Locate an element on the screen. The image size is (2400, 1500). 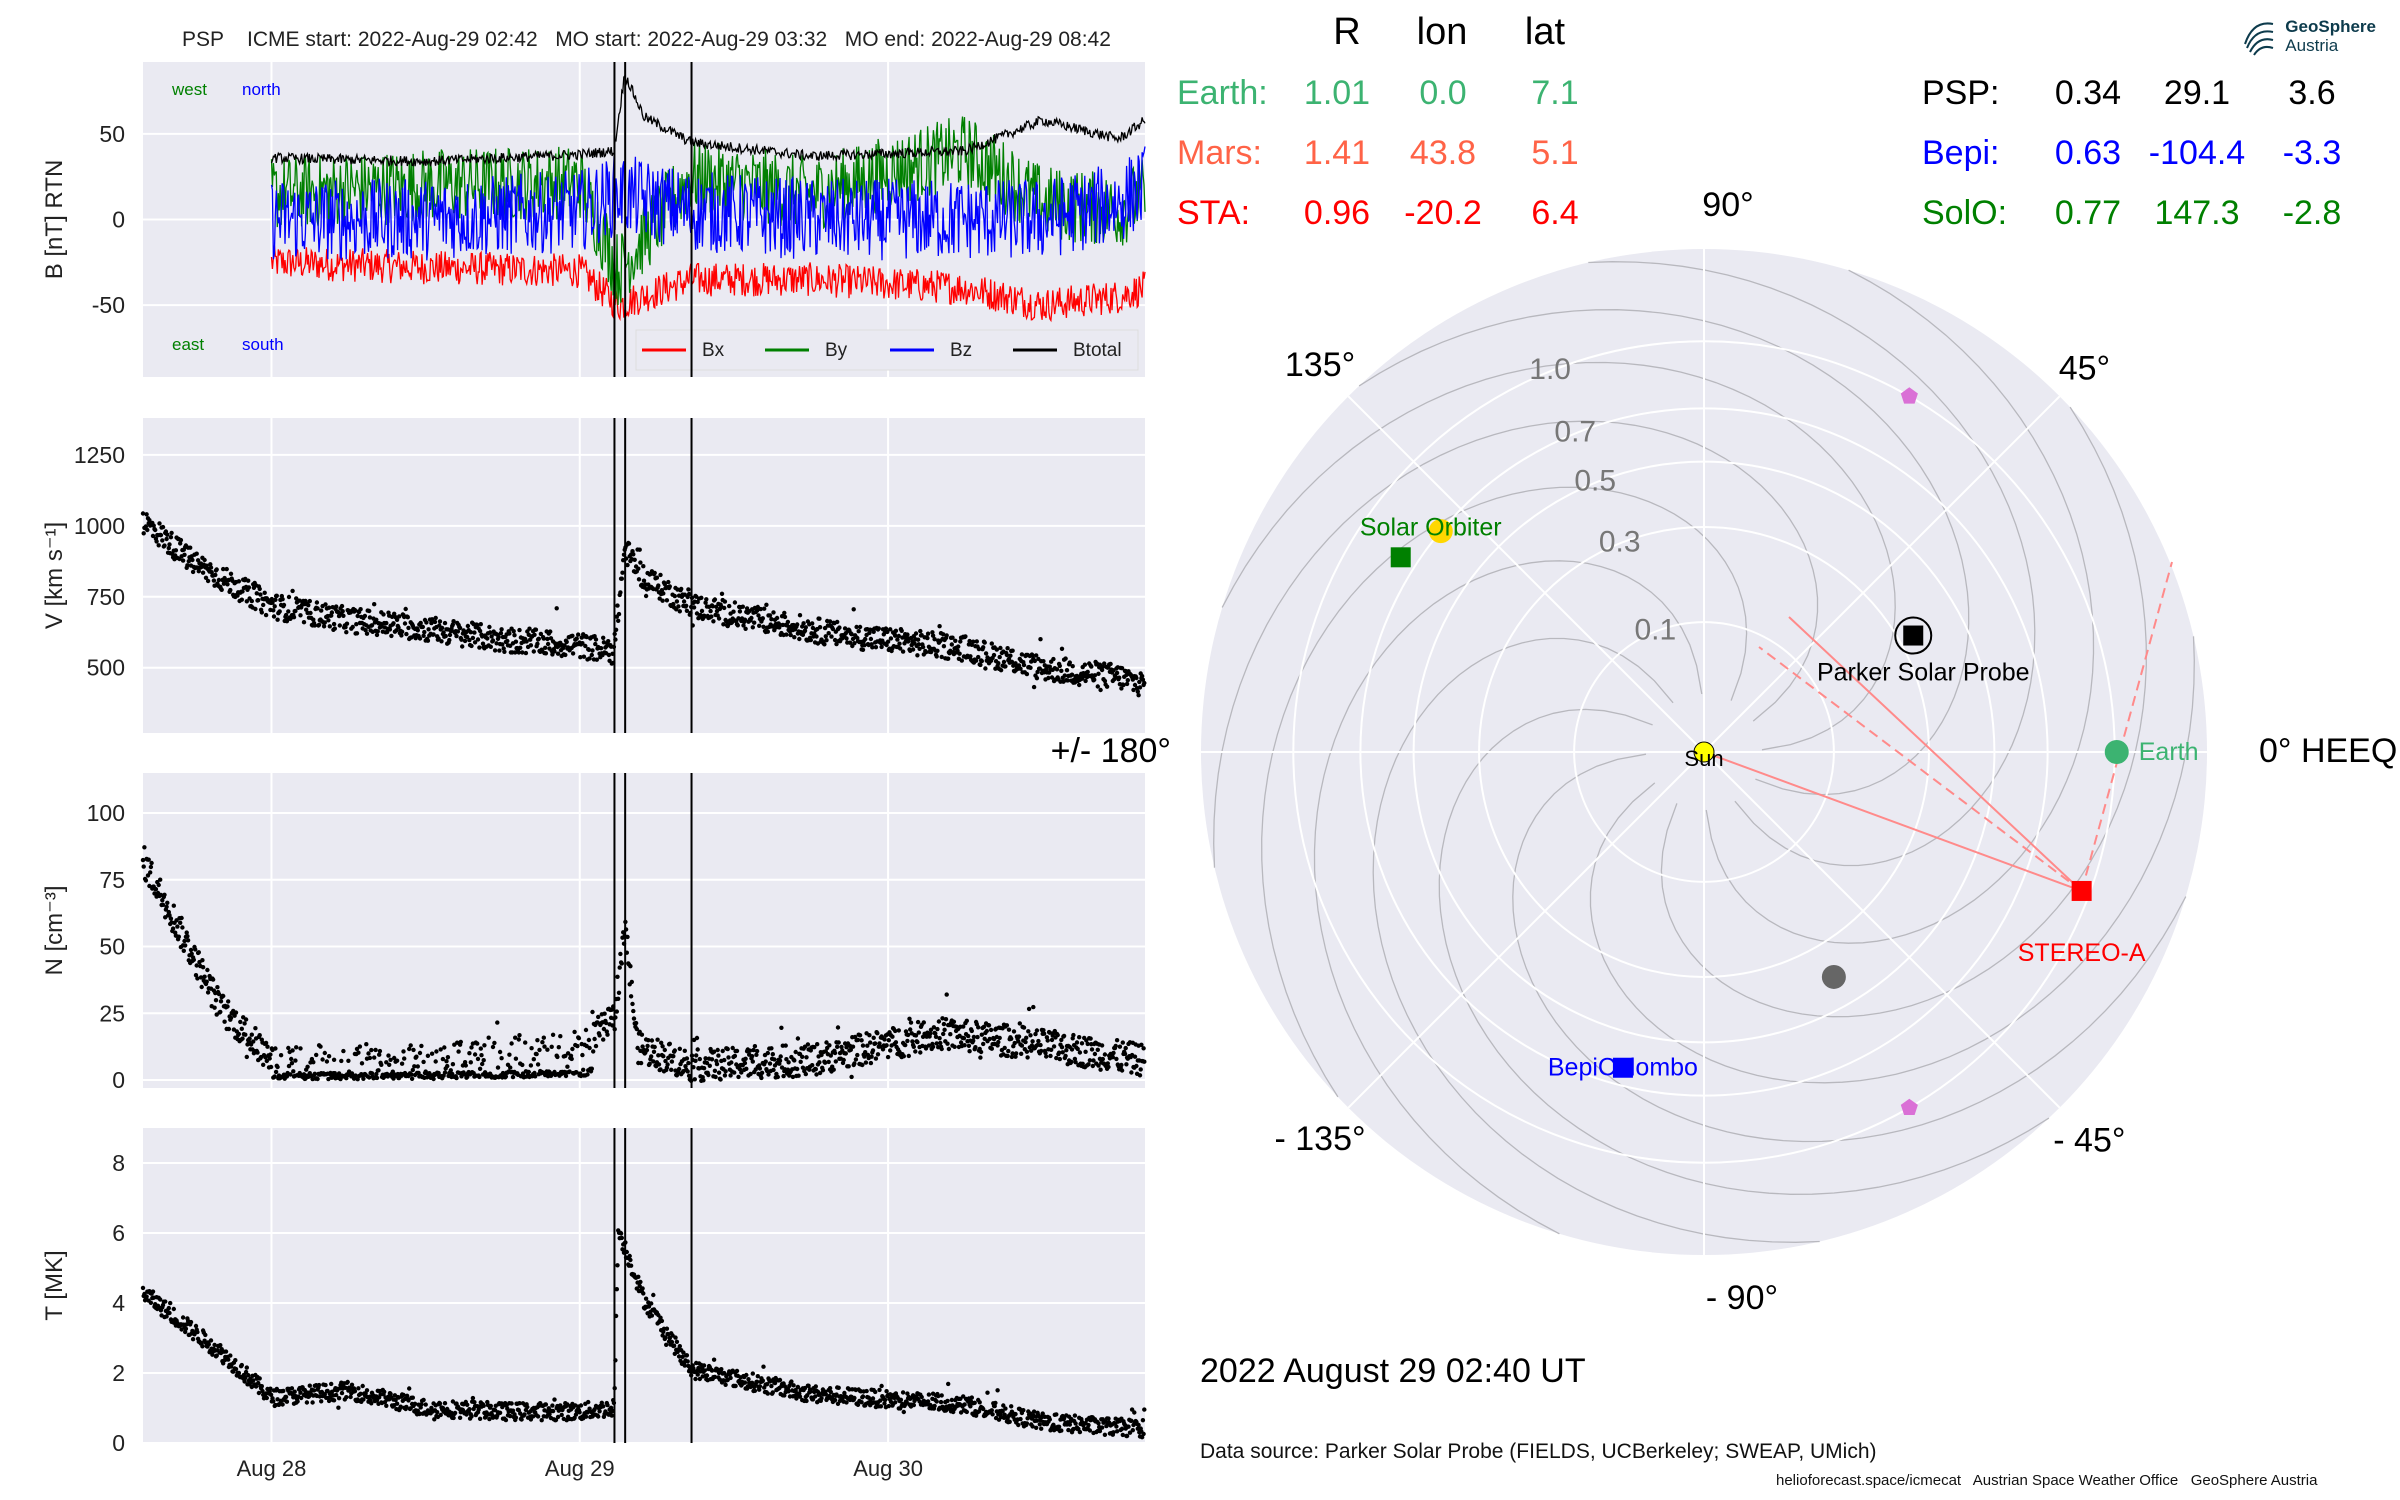
parker-spiral-line is located at coordinates (1812, 564).